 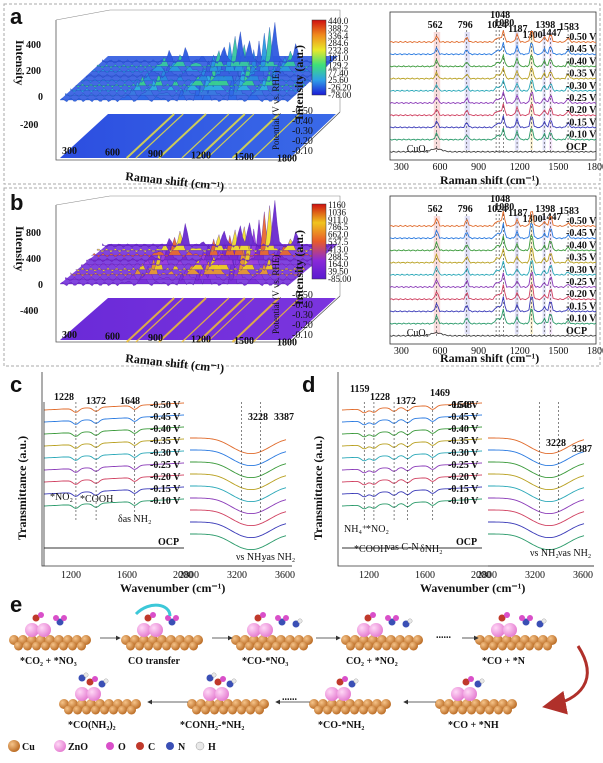 What do you see at coordinates (154, 661) in the screenshot?
I see `step-label: CO transfer` at bounding box center [154, 661].